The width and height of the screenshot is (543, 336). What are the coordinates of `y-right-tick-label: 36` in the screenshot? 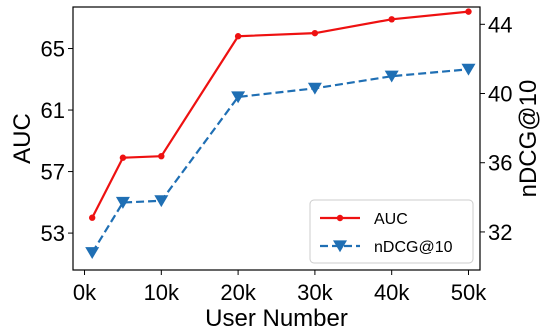 It's located at (500, 163).